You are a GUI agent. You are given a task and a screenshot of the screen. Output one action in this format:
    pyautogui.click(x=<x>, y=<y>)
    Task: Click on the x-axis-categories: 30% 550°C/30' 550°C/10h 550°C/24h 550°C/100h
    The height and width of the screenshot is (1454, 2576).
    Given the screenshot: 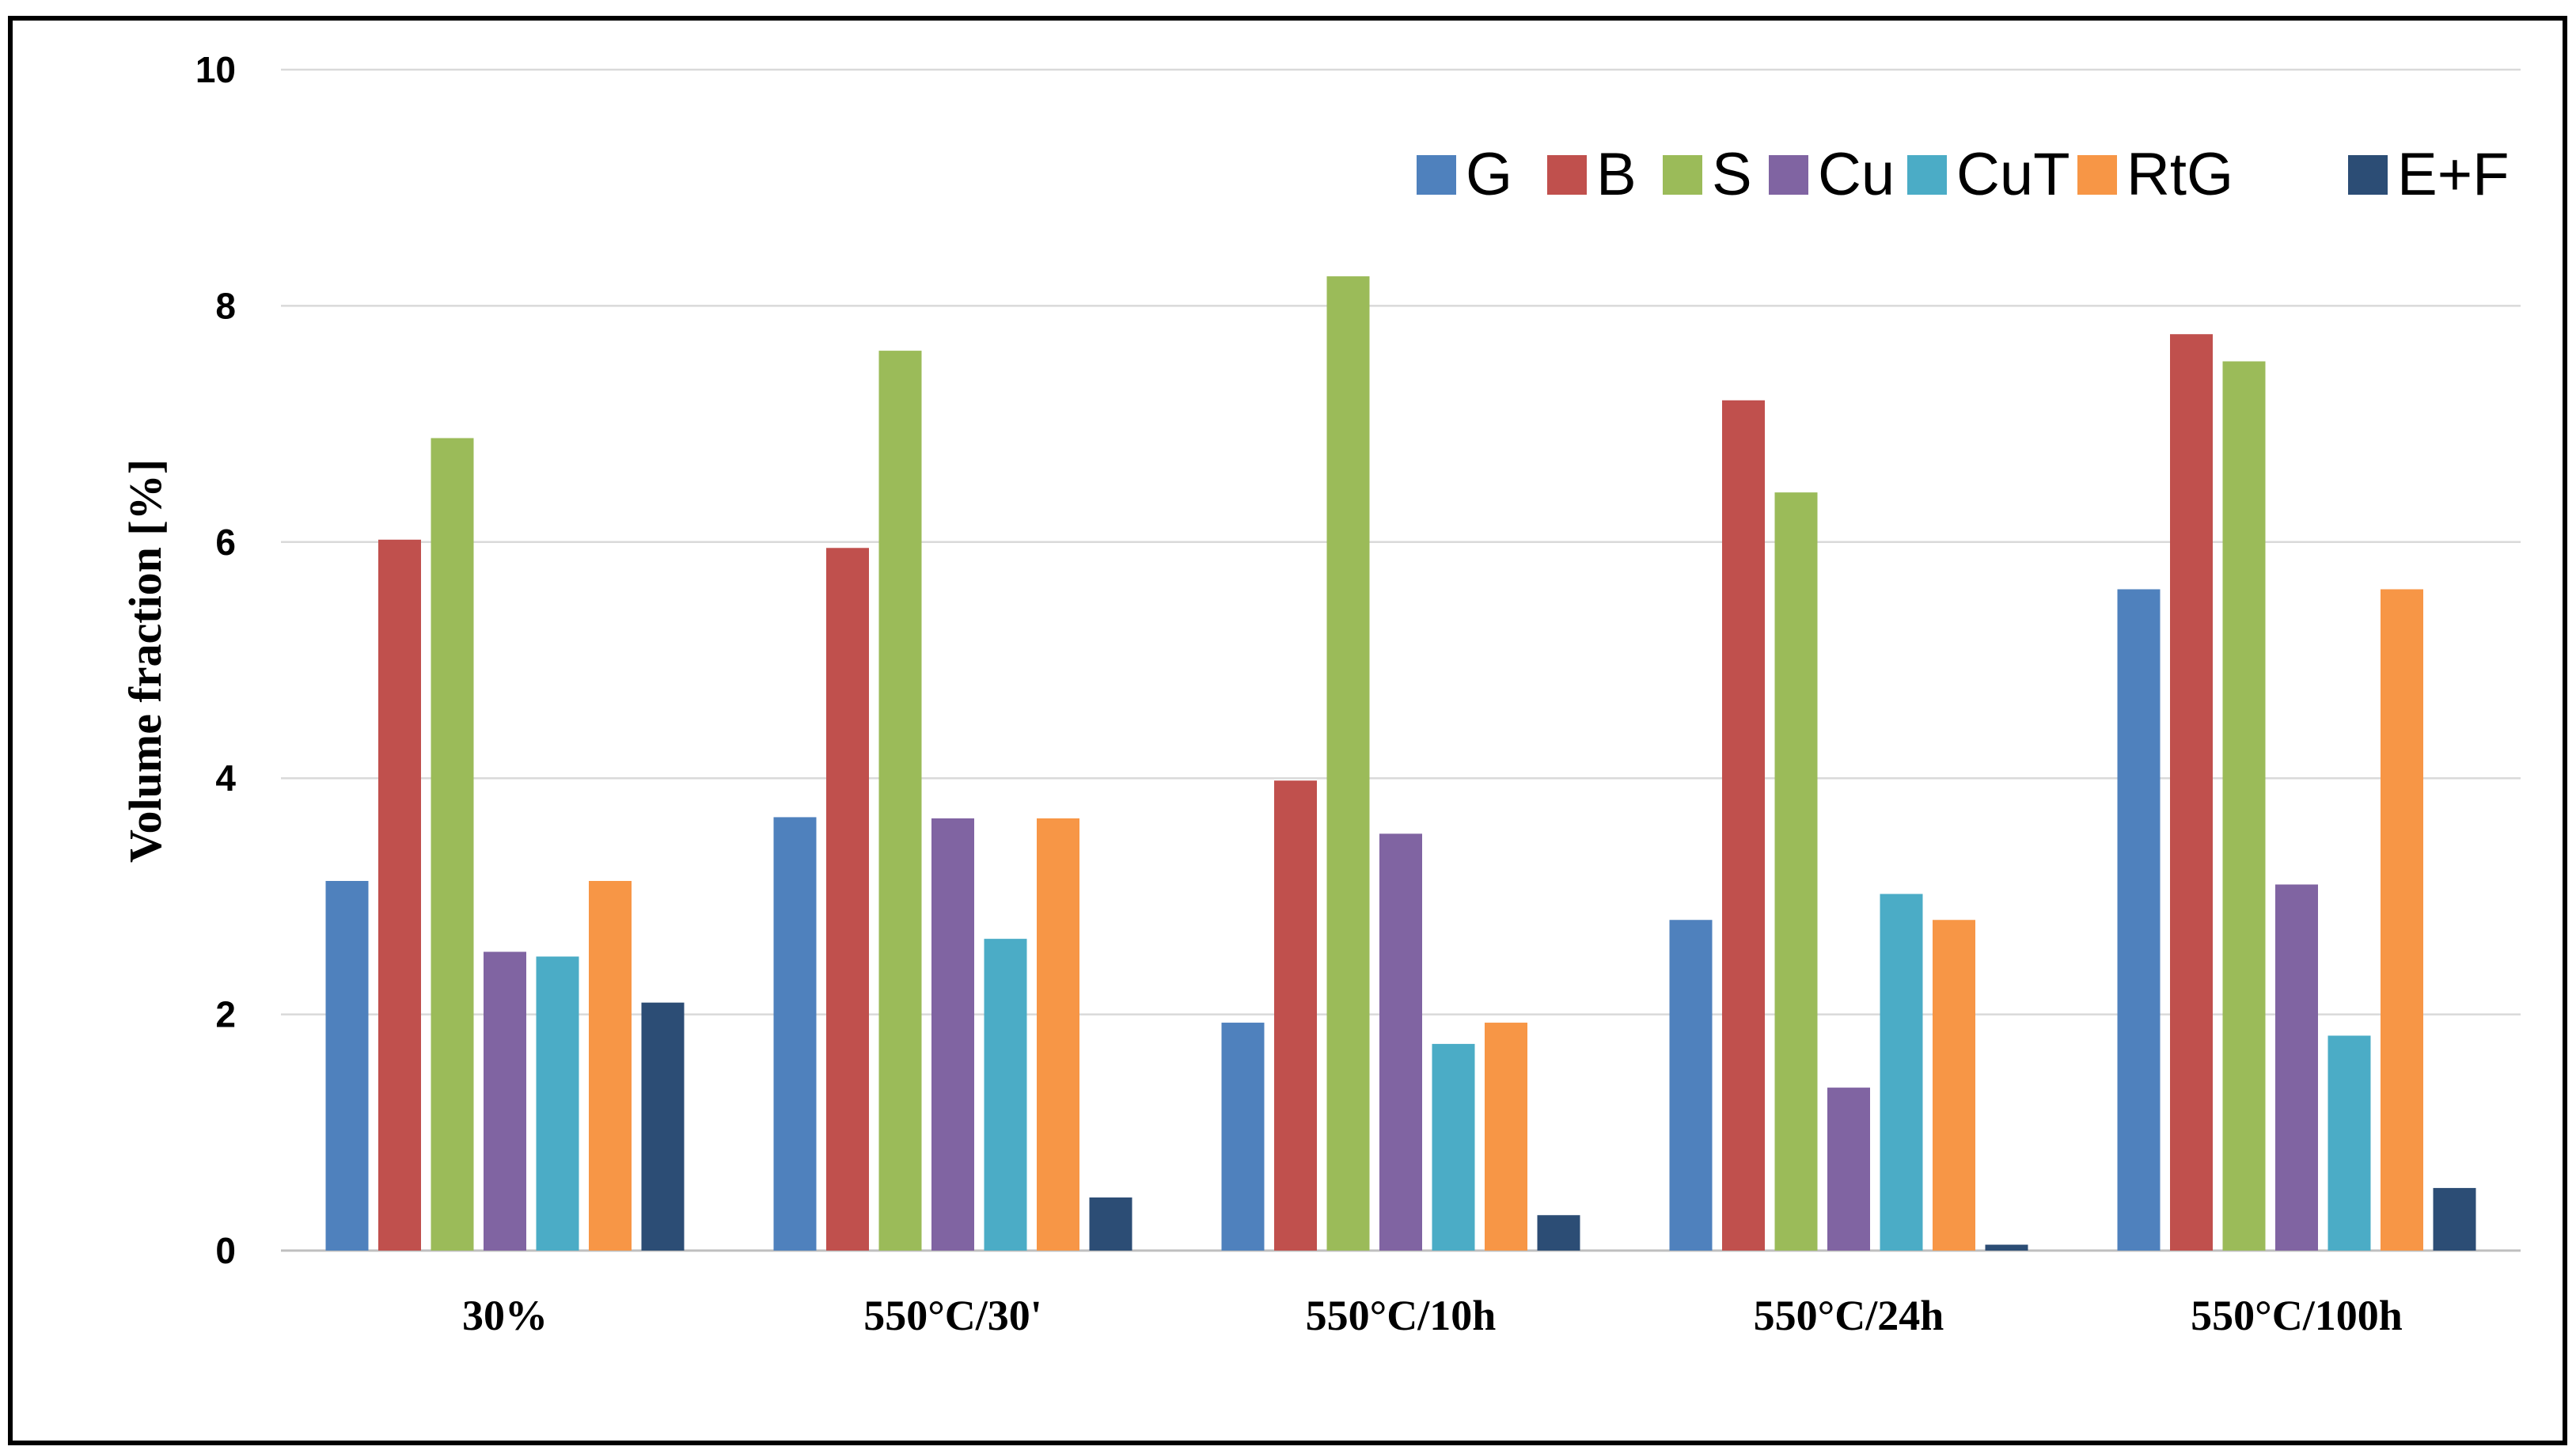 What is the action you would take?
    pyautogui.click(x=1432, y=1316)
    